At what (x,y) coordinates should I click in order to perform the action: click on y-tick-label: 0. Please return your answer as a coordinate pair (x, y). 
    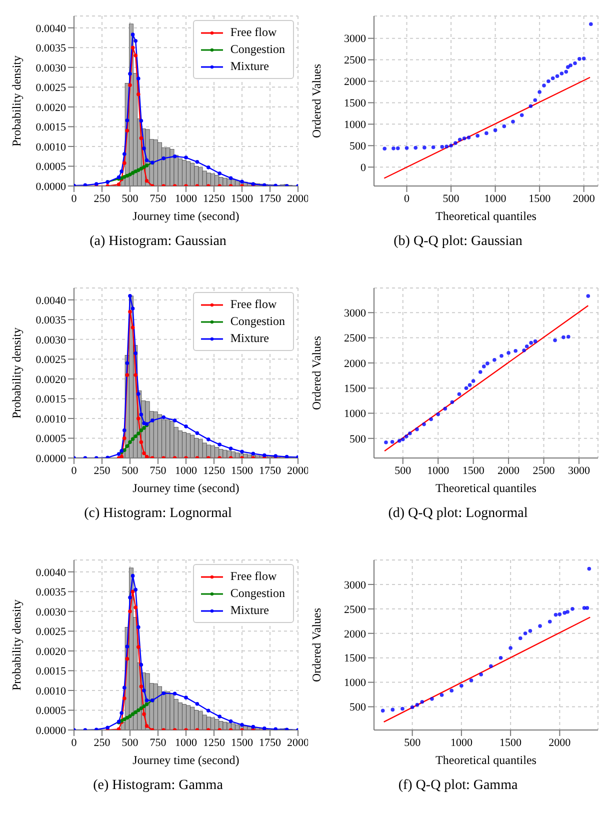
    Looking at the image, I should click on (363, 168).